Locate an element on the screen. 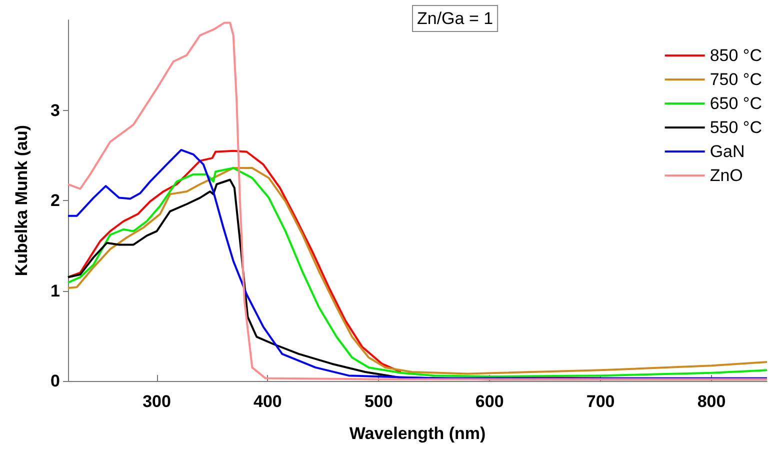  x-tick-label: 600 is located at coordinates (489, 401).